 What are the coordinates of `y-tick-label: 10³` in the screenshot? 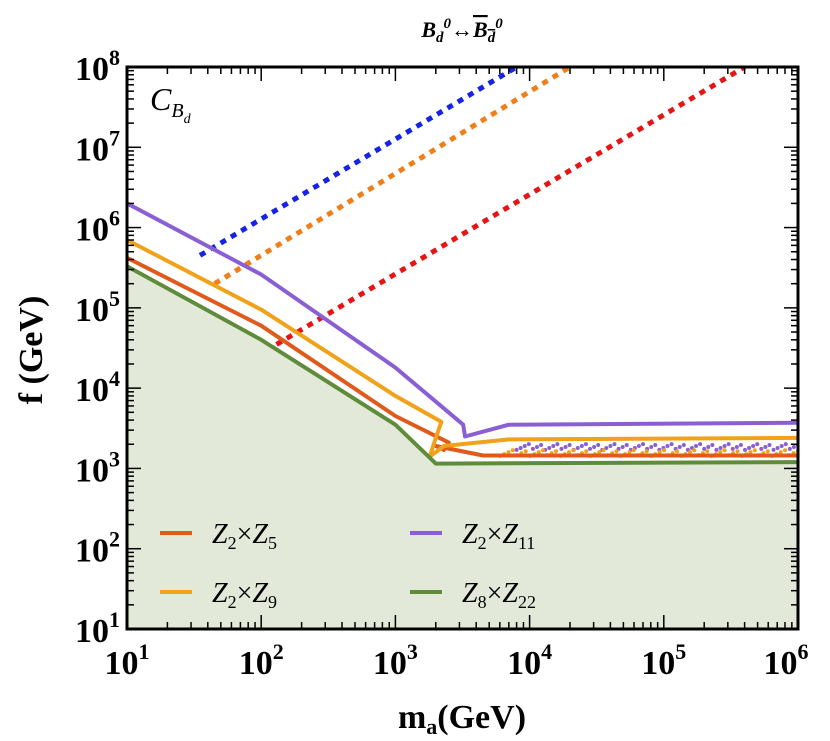 It's located at (97, 467).